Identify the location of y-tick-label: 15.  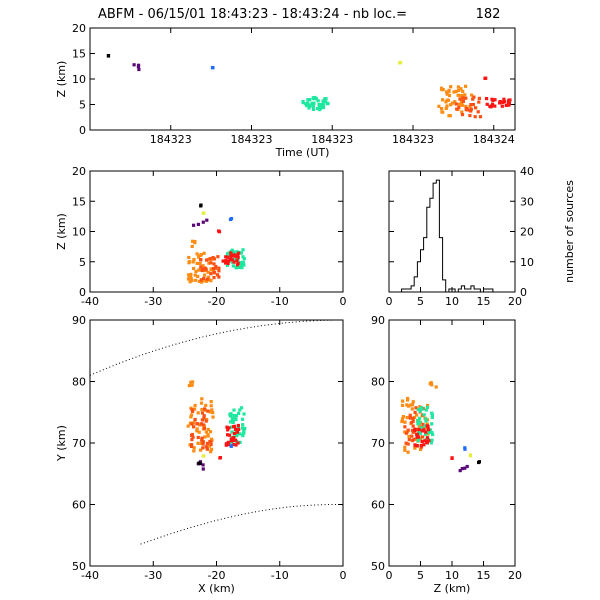
(79, 201).